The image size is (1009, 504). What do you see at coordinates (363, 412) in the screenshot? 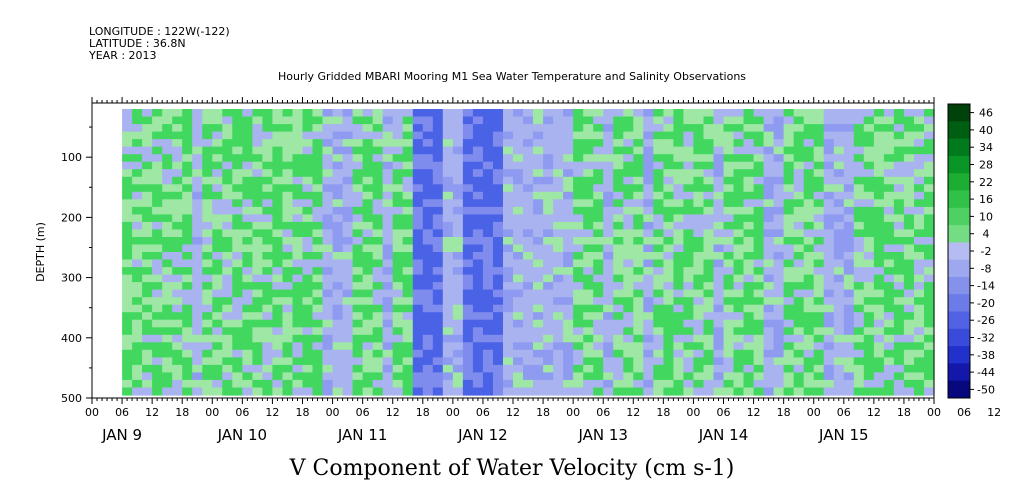
I see `x-hour-label: 06` at bounding box center [363, 412].